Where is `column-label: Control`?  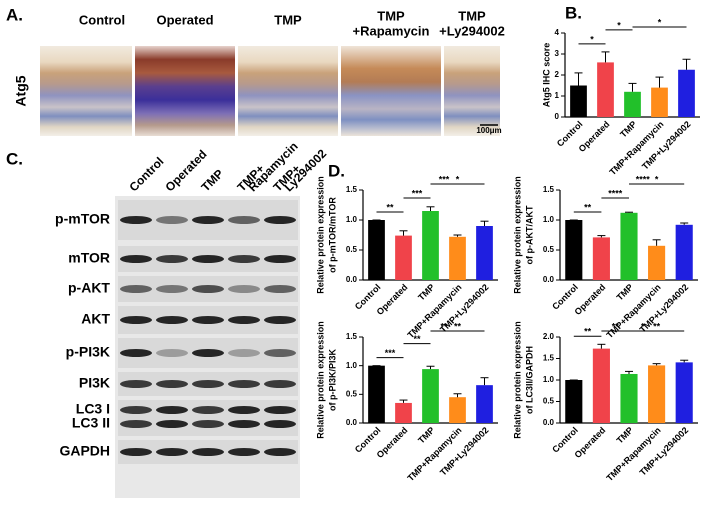
column-label: Control is located at coordinates (102, 19).